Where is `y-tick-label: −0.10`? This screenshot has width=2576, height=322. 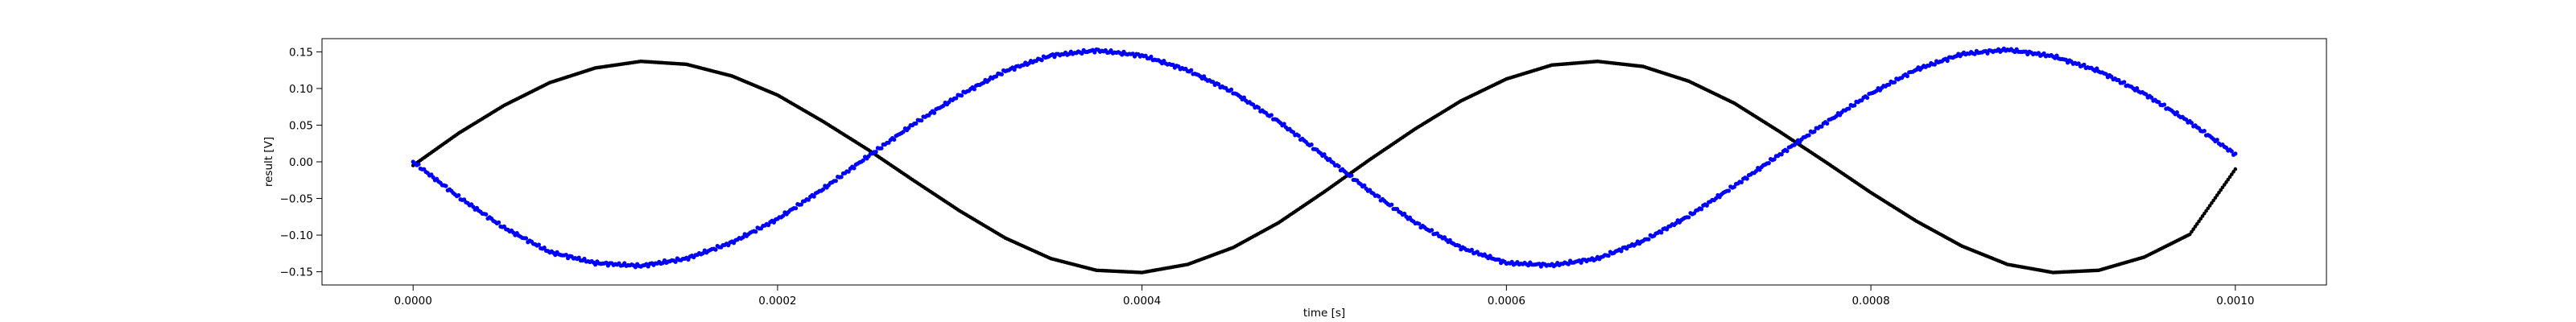 y-tick-label: −0.10 is located at coordinates (296, 235).